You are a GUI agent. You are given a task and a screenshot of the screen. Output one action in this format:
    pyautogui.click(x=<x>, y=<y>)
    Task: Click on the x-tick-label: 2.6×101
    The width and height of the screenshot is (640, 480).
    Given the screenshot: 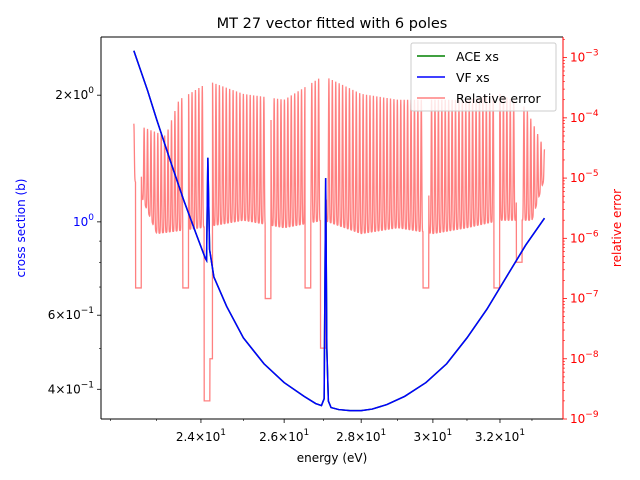 What is the action you would take?
    pyautogui.click(x=284, y=436)
    